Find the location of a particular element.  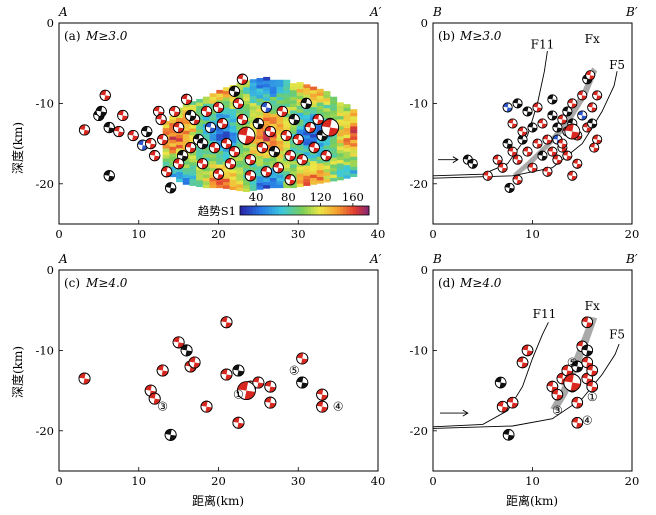

event-number-label: ④ is located at coordinates (587, 420).